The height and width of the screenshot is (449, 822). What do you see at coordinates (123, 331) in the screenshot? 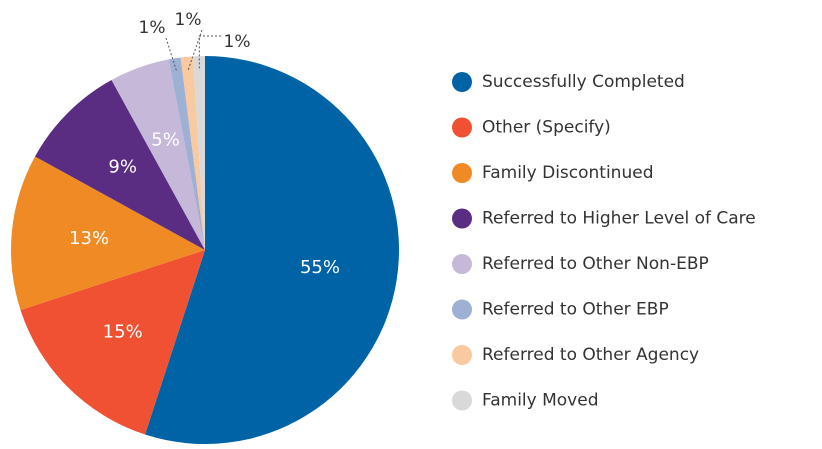
I see `slice-label: 15%` at bounding box center [123, 331].